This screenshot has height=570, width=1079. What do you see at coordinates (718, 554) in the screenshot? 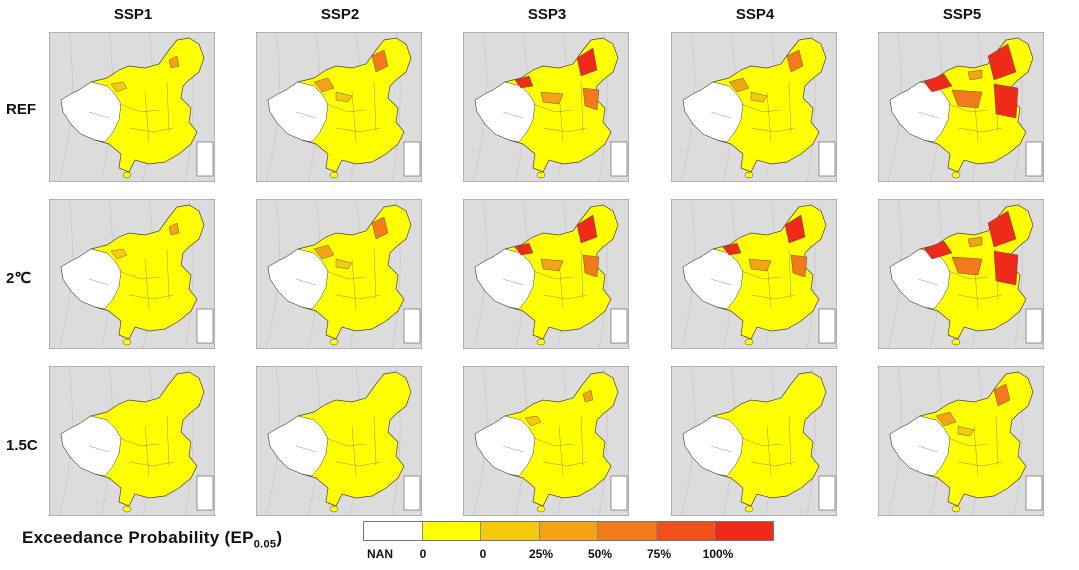
I see `color-bar-tick-label: 100%` at bounding box center [718, 554].